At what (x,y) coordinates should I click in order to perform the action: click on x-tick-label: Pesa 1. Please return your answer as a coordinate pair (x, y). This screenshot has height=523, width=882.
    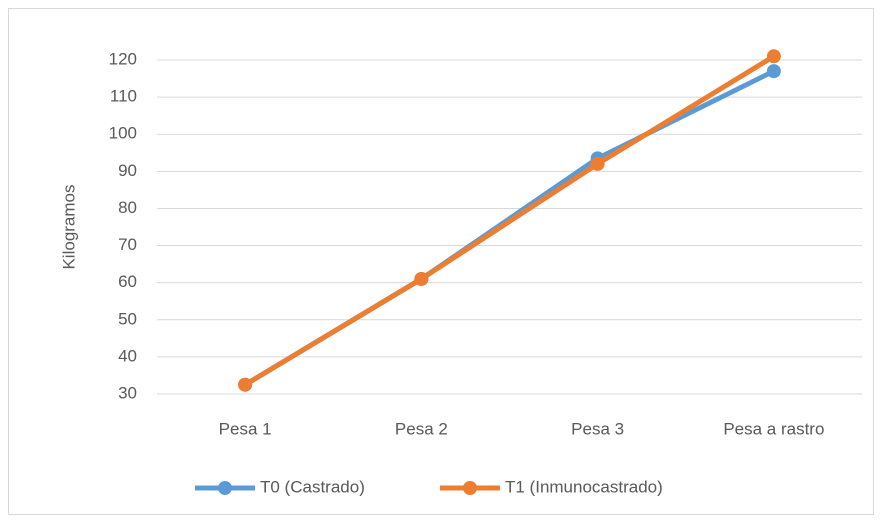
    Looking at the image, I should click on (245, 428).